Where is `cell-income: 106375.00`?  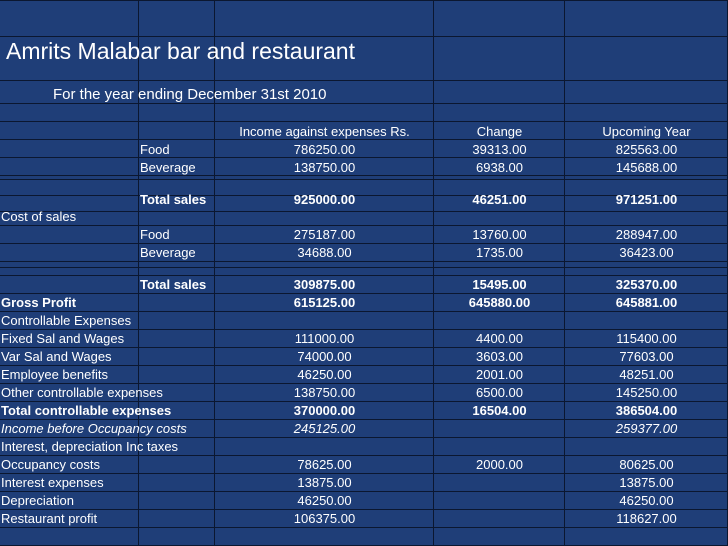
cell-income: 106375.00 is located at coordinates (324, 518).